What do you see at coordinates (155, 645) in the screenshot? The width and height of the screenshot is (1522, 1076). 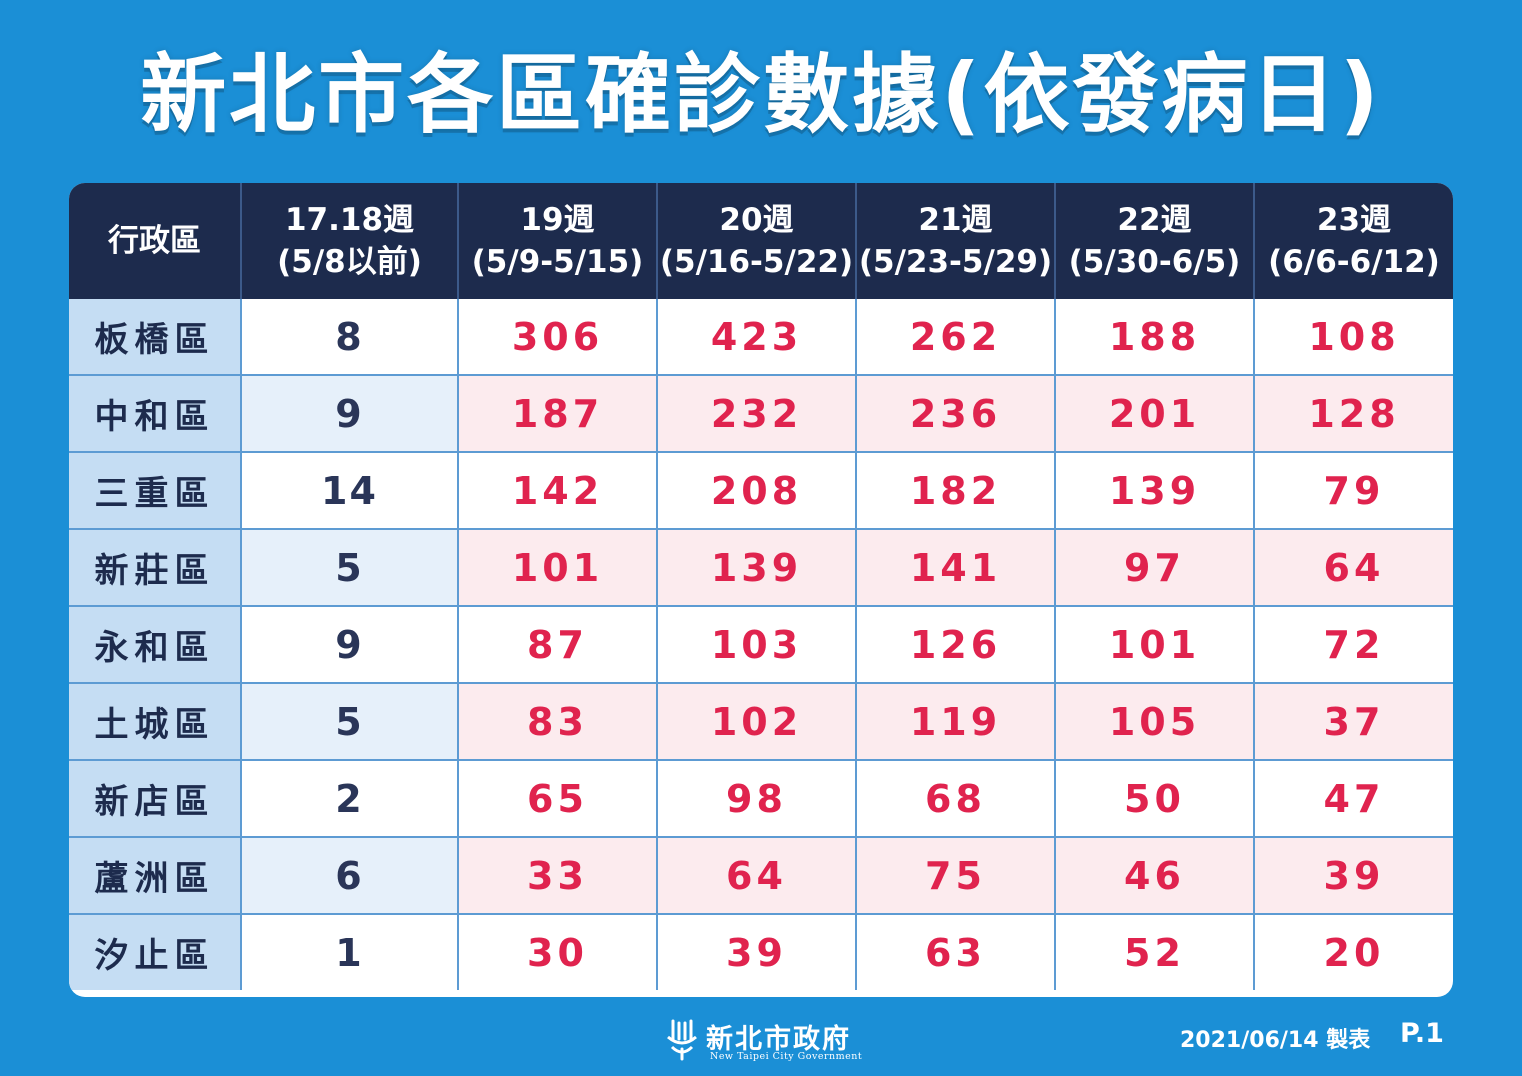 I see `district-cell: 永和區` at bounding box center [155, 645].